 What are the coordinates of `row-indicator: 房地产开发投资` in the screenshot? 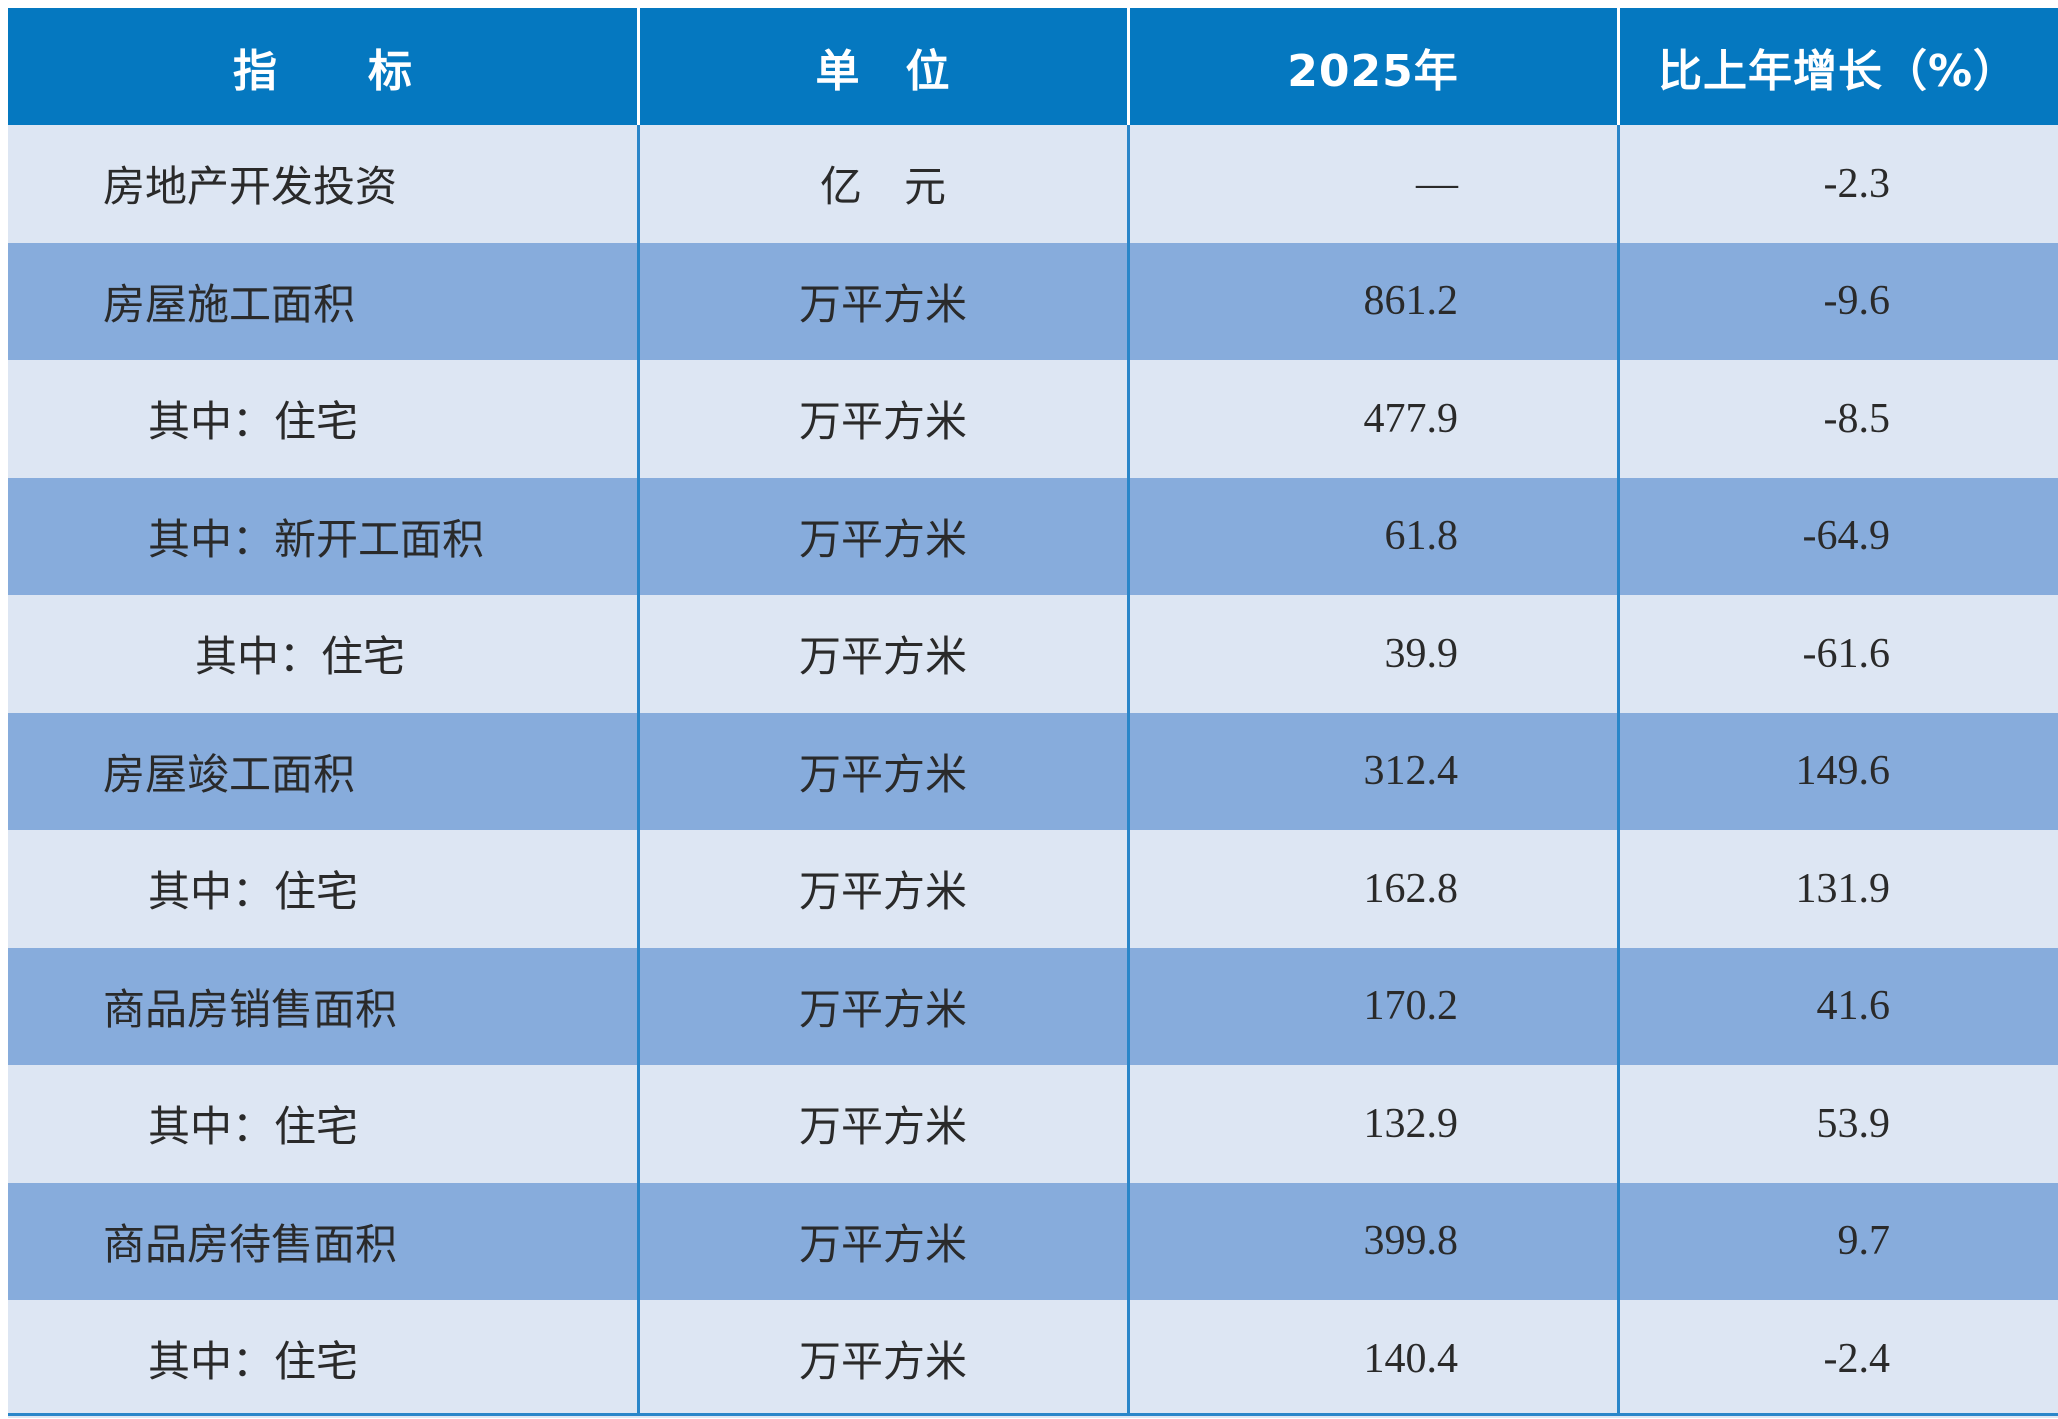 It's located at (250, 187).